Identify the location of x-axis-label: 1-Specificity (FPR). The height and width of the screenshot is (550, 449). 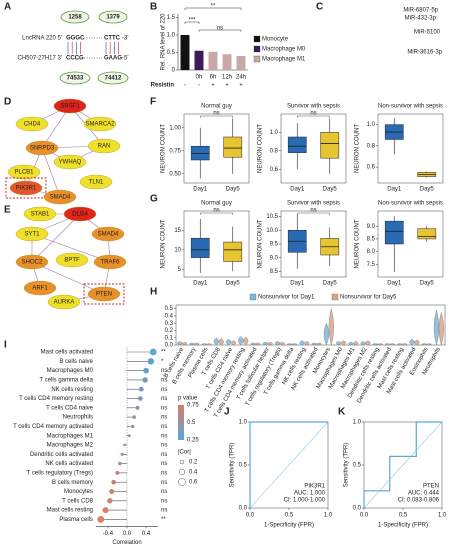
(289, 526).